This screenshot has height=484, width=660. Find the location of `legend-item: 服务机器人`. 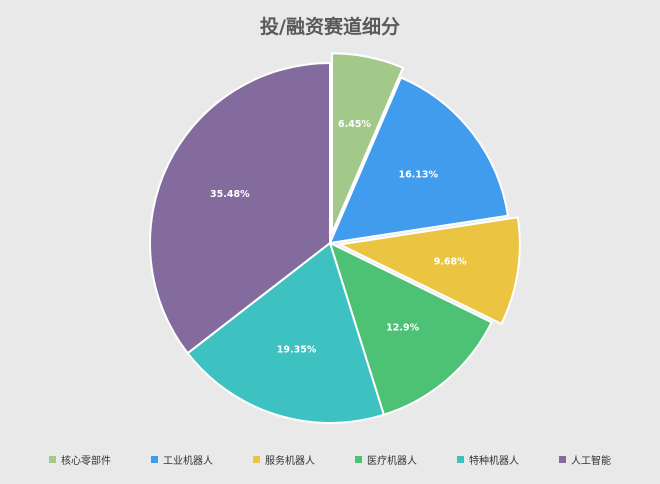

legend-item: 服务机器人 is located at coordinates (284, 459).